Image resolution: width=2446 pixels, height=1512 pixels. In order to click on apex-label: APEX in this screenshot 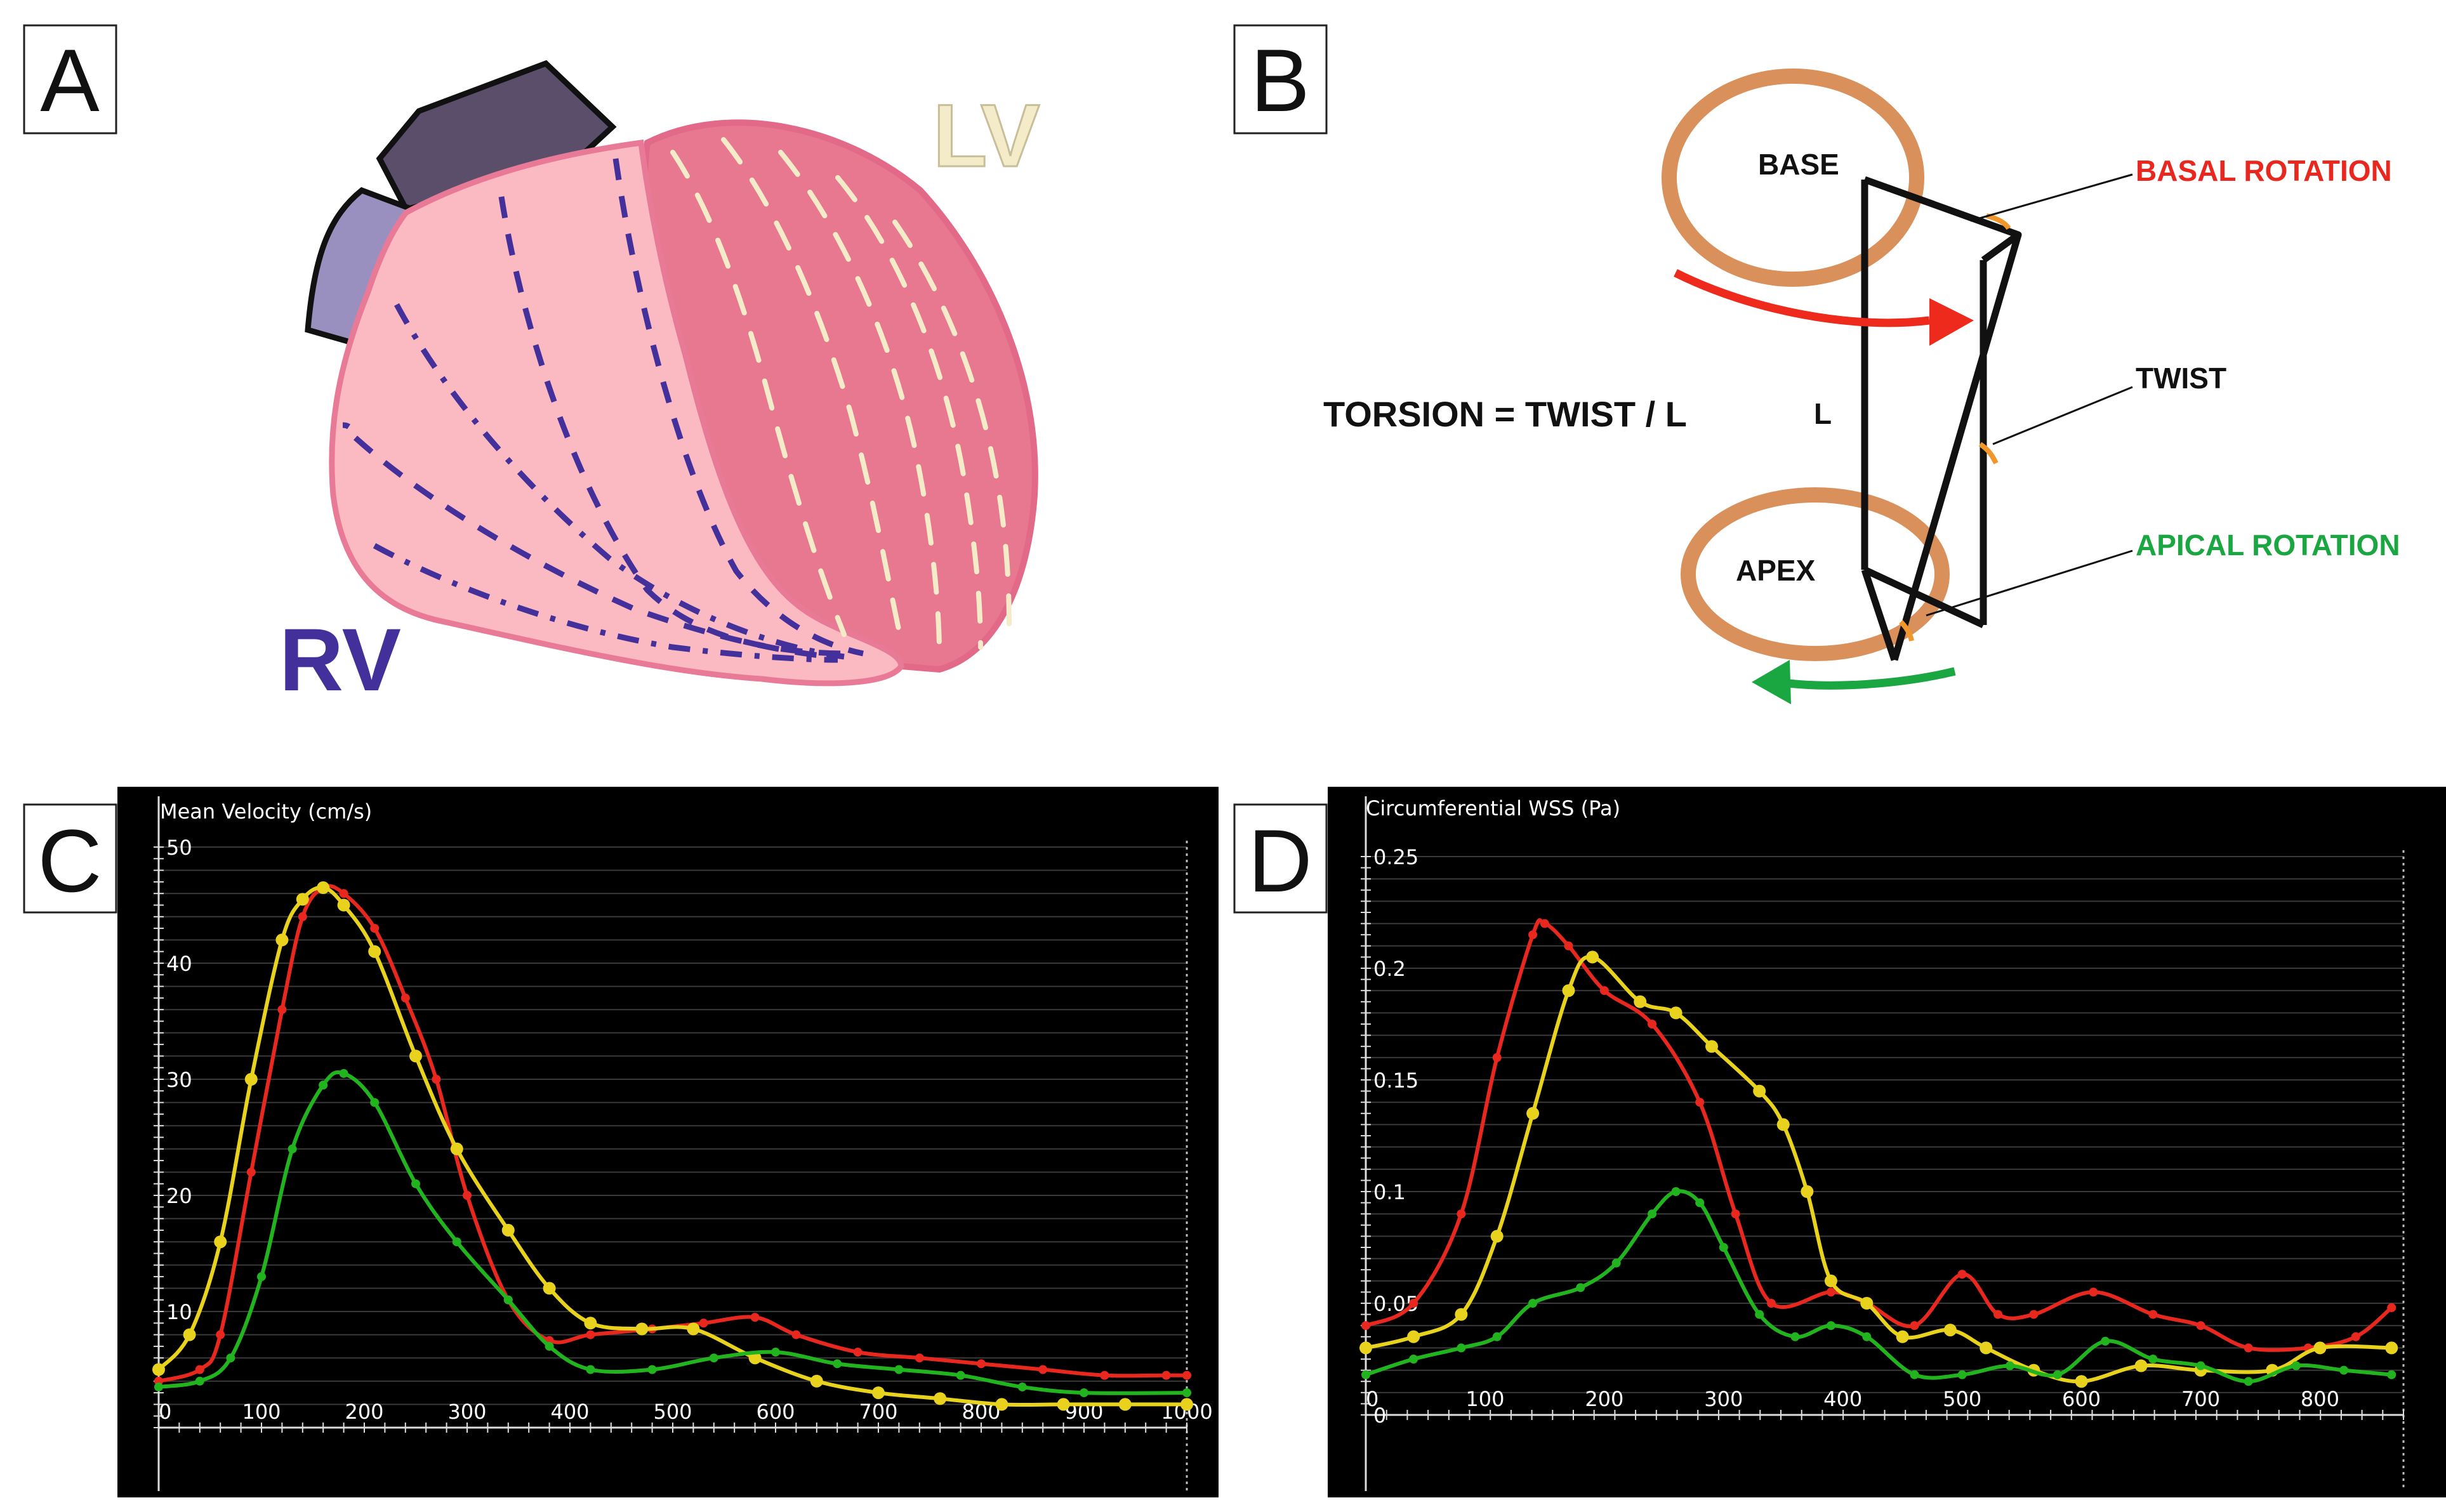, I will do `click(1776, 571)`.